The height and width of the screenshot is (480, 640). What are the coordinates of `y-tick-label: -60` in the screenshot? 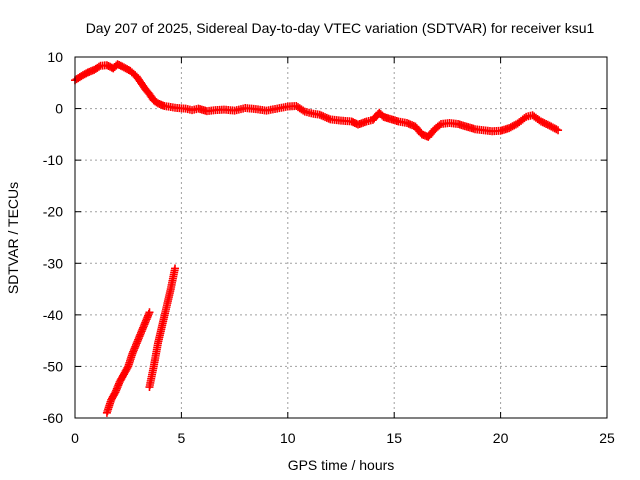 It's located at (53, 418).